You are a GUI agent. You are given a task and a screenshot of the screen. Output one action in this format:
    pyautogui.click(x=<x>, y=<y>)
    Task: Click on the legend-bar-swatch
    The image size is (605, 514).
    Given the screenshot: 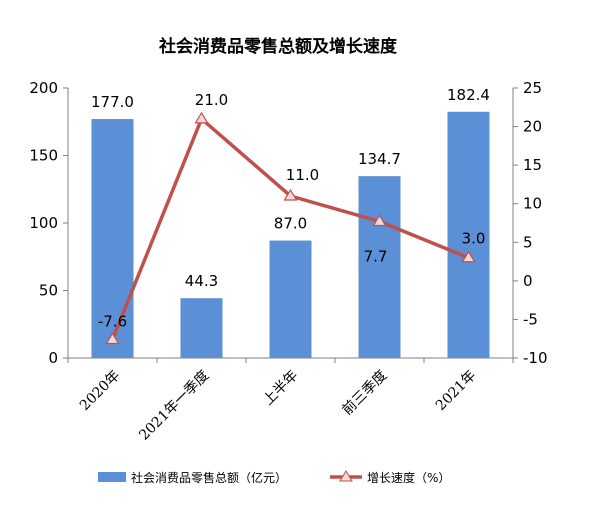 What is the action you would take?
    pyautogui.click(x=112, y=477)
    